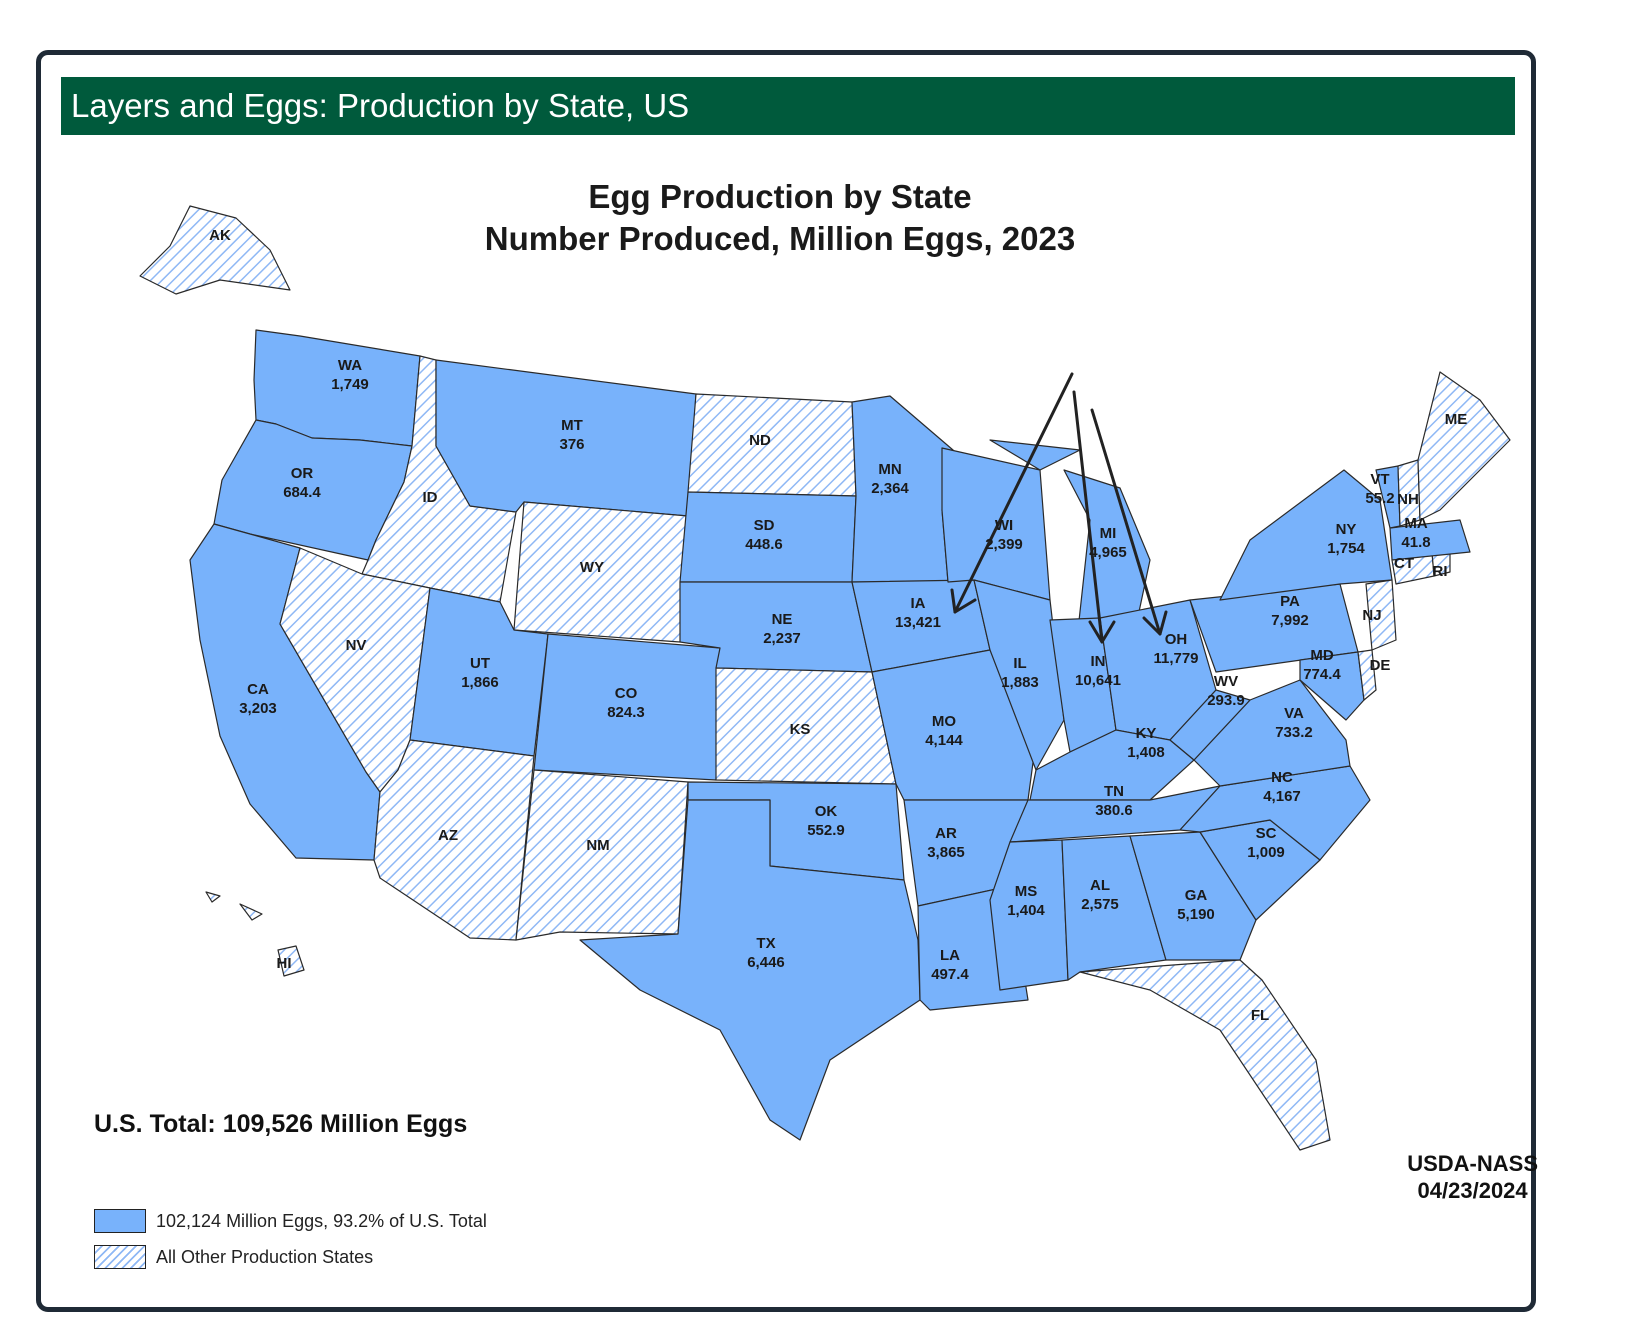 This screenshot has width=1638, height=1340. Describe the element at coordinates (1472, 1190) in the screenshot. I see `credit-date: 04/23/2024` at that location.